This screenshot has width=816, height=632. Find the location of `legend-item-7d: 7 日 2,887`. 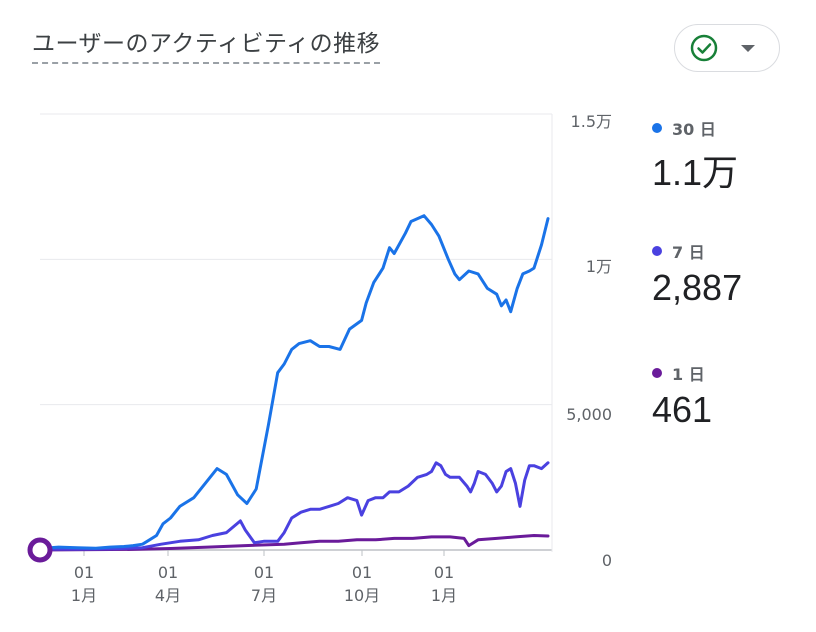

legend-item-7d: 7 日 2,887 is located at coordinates (697, 274).